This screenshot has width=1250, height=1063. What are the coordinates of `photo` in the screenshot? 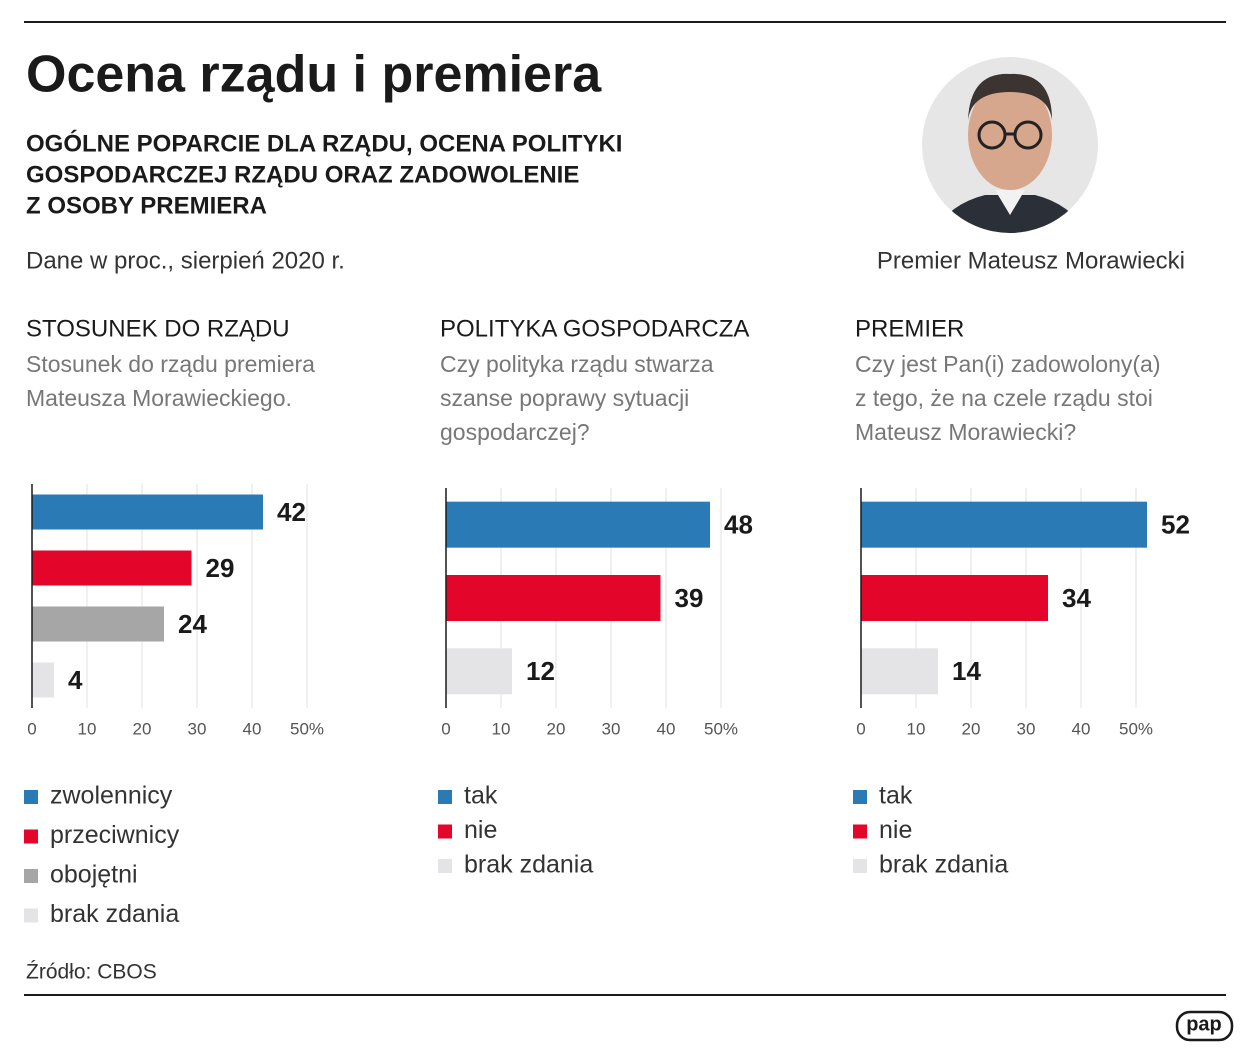 It's located at (1010, 145).